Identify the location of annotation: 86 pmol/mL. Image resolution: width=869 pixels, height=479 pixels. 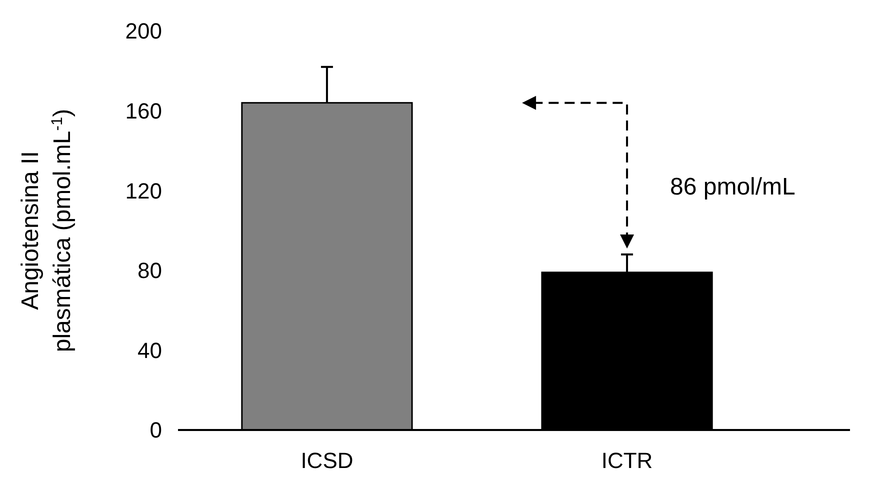
(733, 187).